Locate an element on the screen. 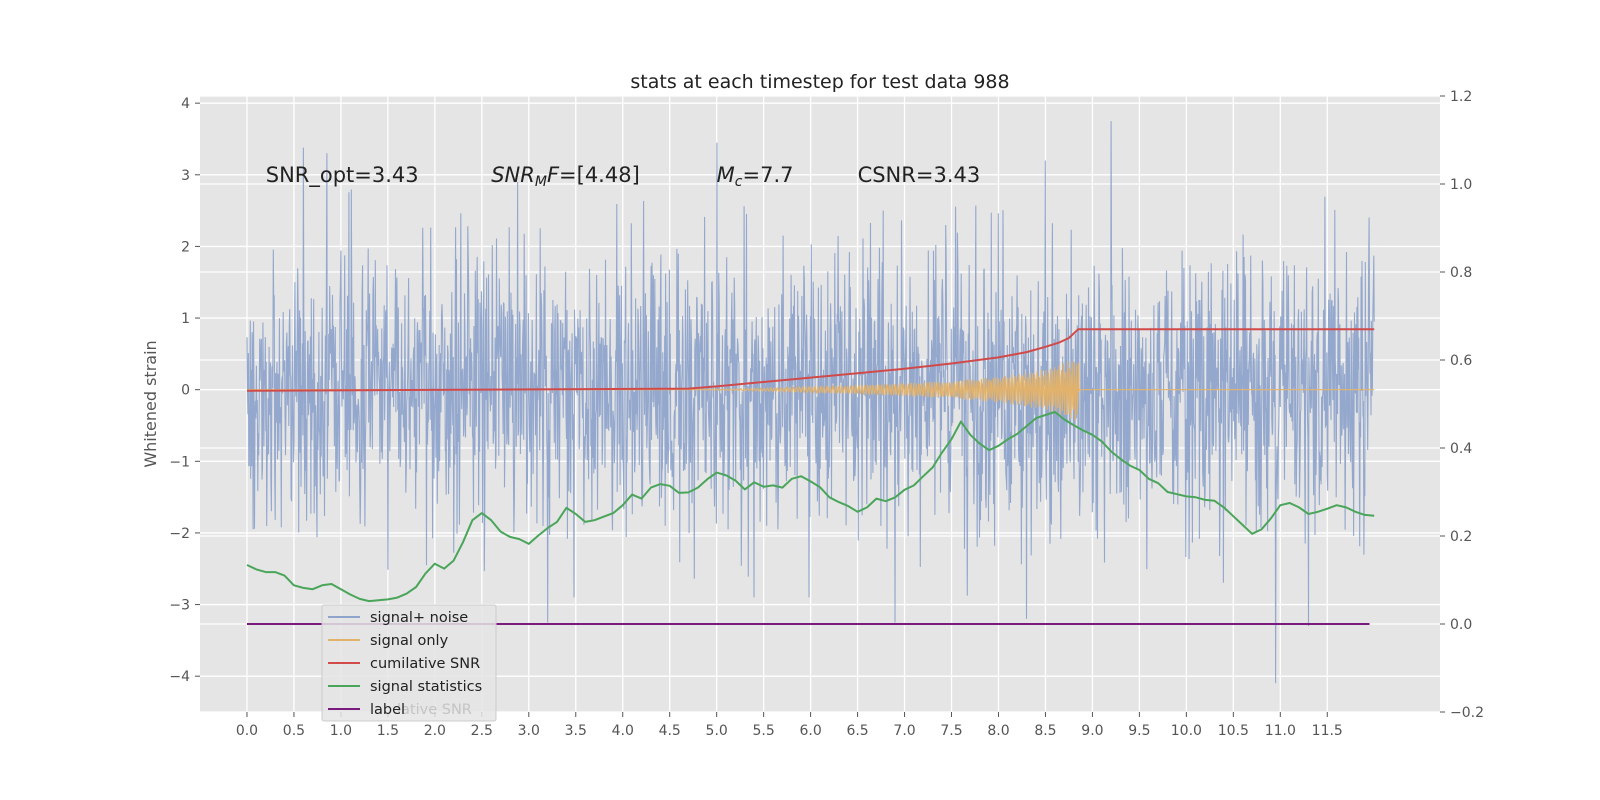  legend-entry: signal only is located at coordinates (409, 641).